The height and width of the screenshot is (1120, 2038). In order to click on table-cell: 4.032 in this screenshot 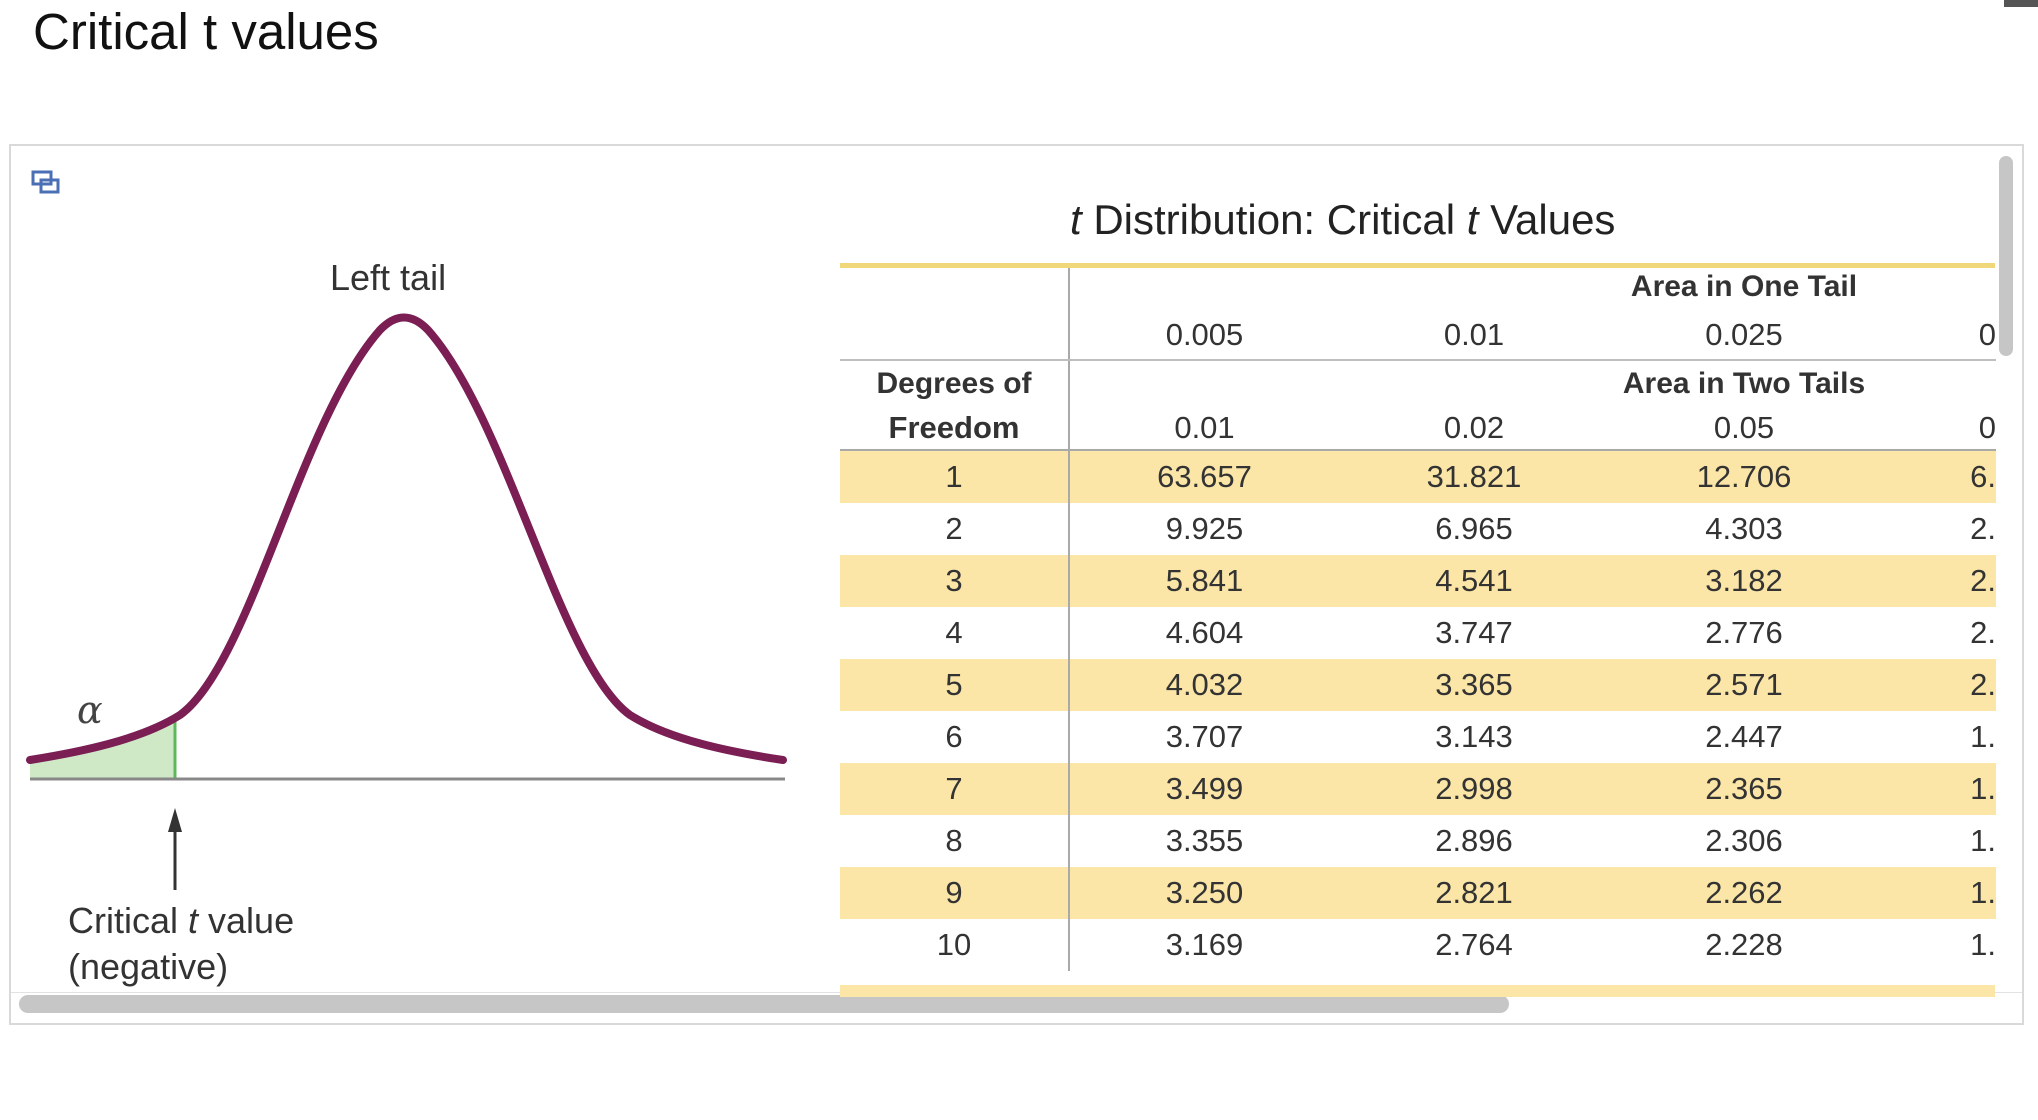, I will do `click(1204, 685)`.